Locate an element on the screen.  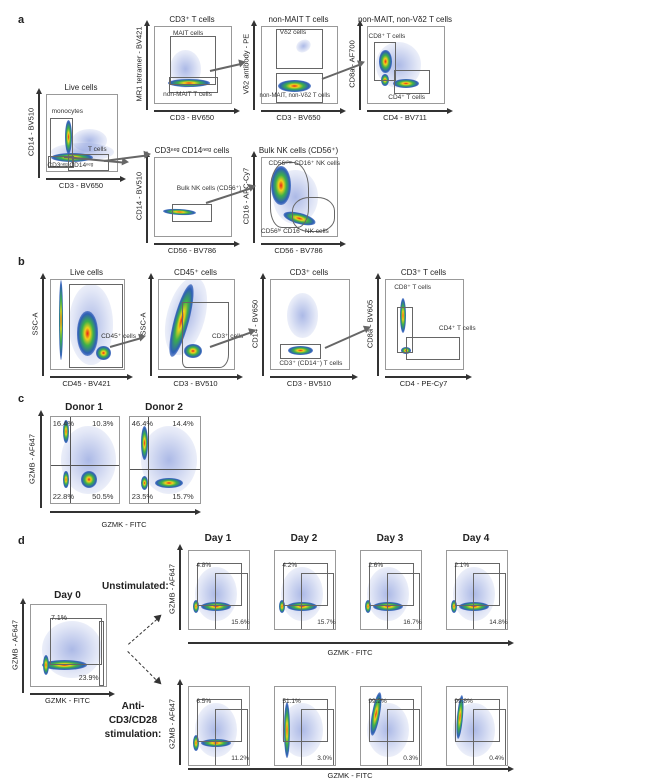
a-cd3-t-cells-density-population is located at coordinates (189, 83).